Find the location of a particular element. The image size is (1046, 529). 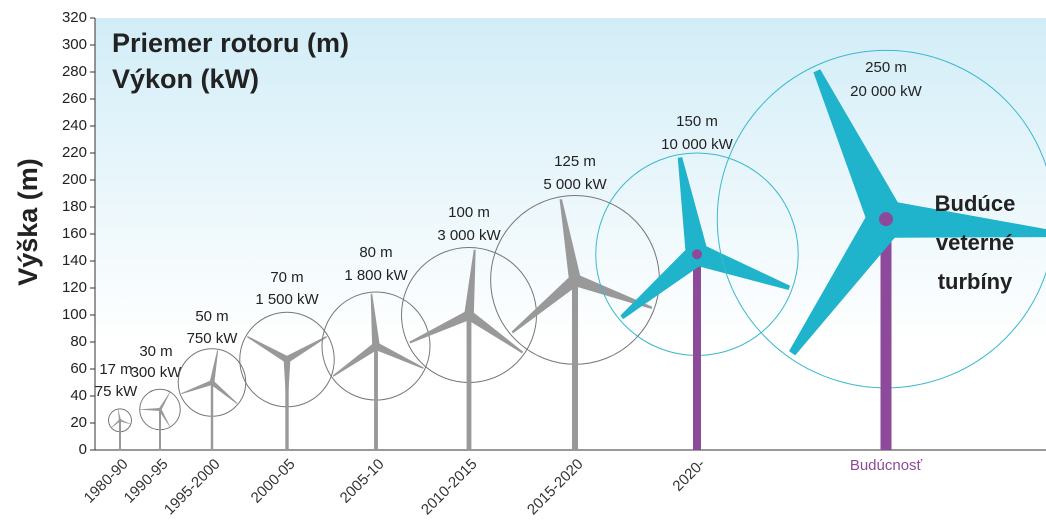

diameter-label: 125 m is located at coordinates (575, 161).